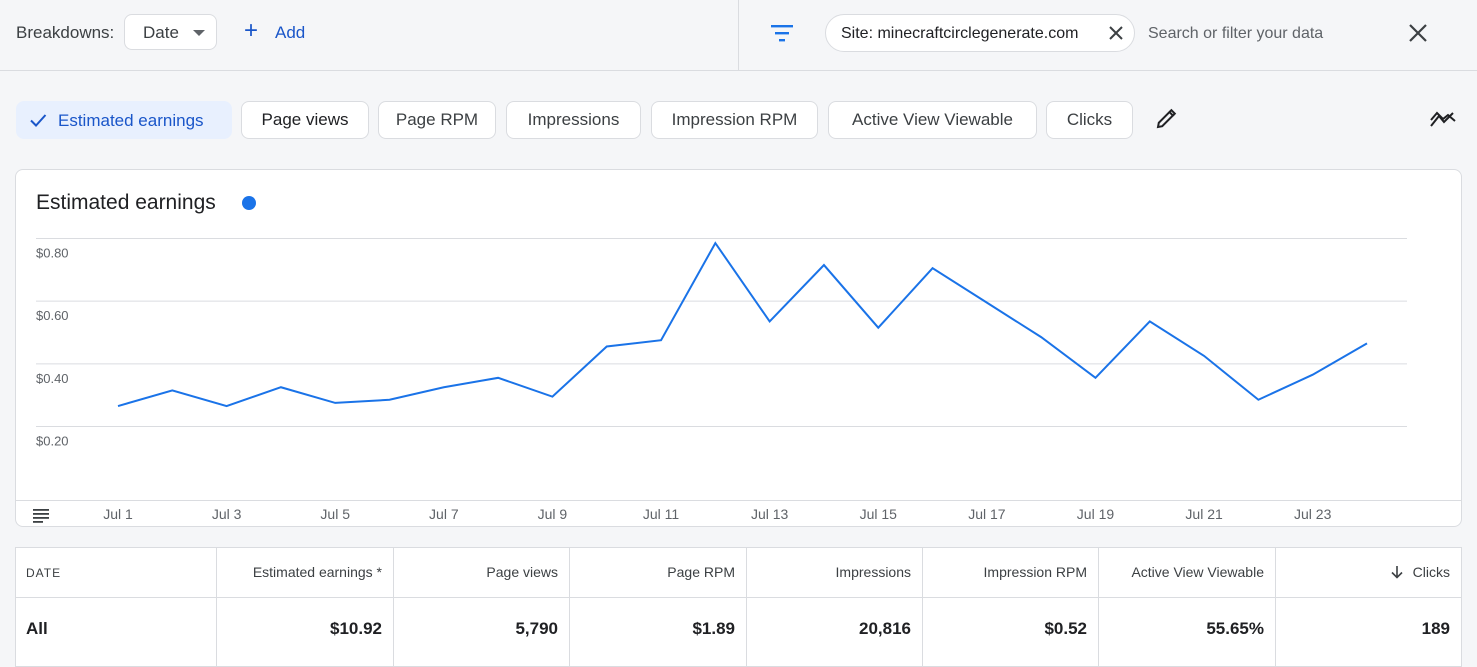 This screenshot has height=667, width=1477. What do you see at coordinates (1418, 33) in the screenshot?
I see `close-icon` at bounding box center [1418, 33].